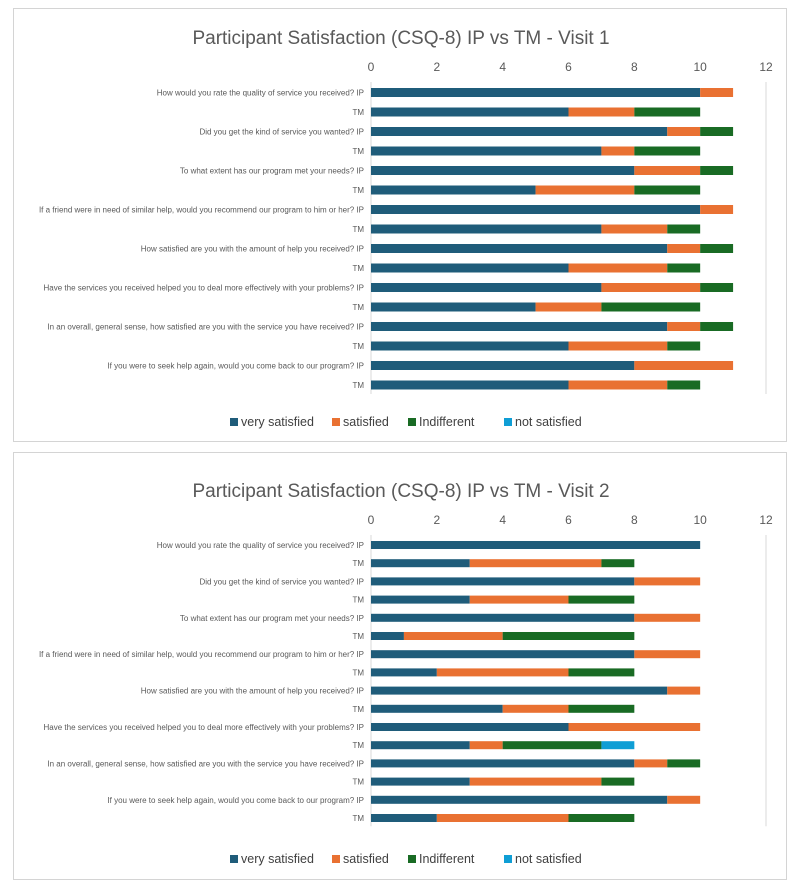 This screenshot has height=894, width=800. Describe the element at coordinates (508, 422) in the screenshot. I see `legend-swatch-not-satisfied` at that location.